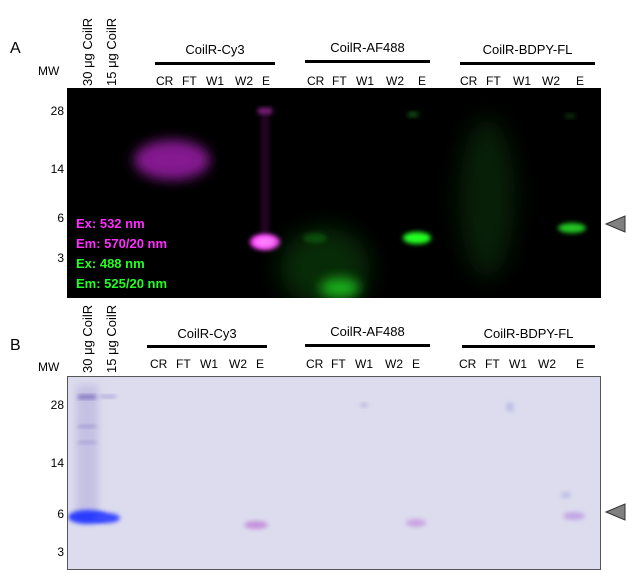  What do you see at coordinates (492, 364) in the screenshot?
I see `panel-b-lane-bdpy-ft: FT` at bounding box center [492, 364].